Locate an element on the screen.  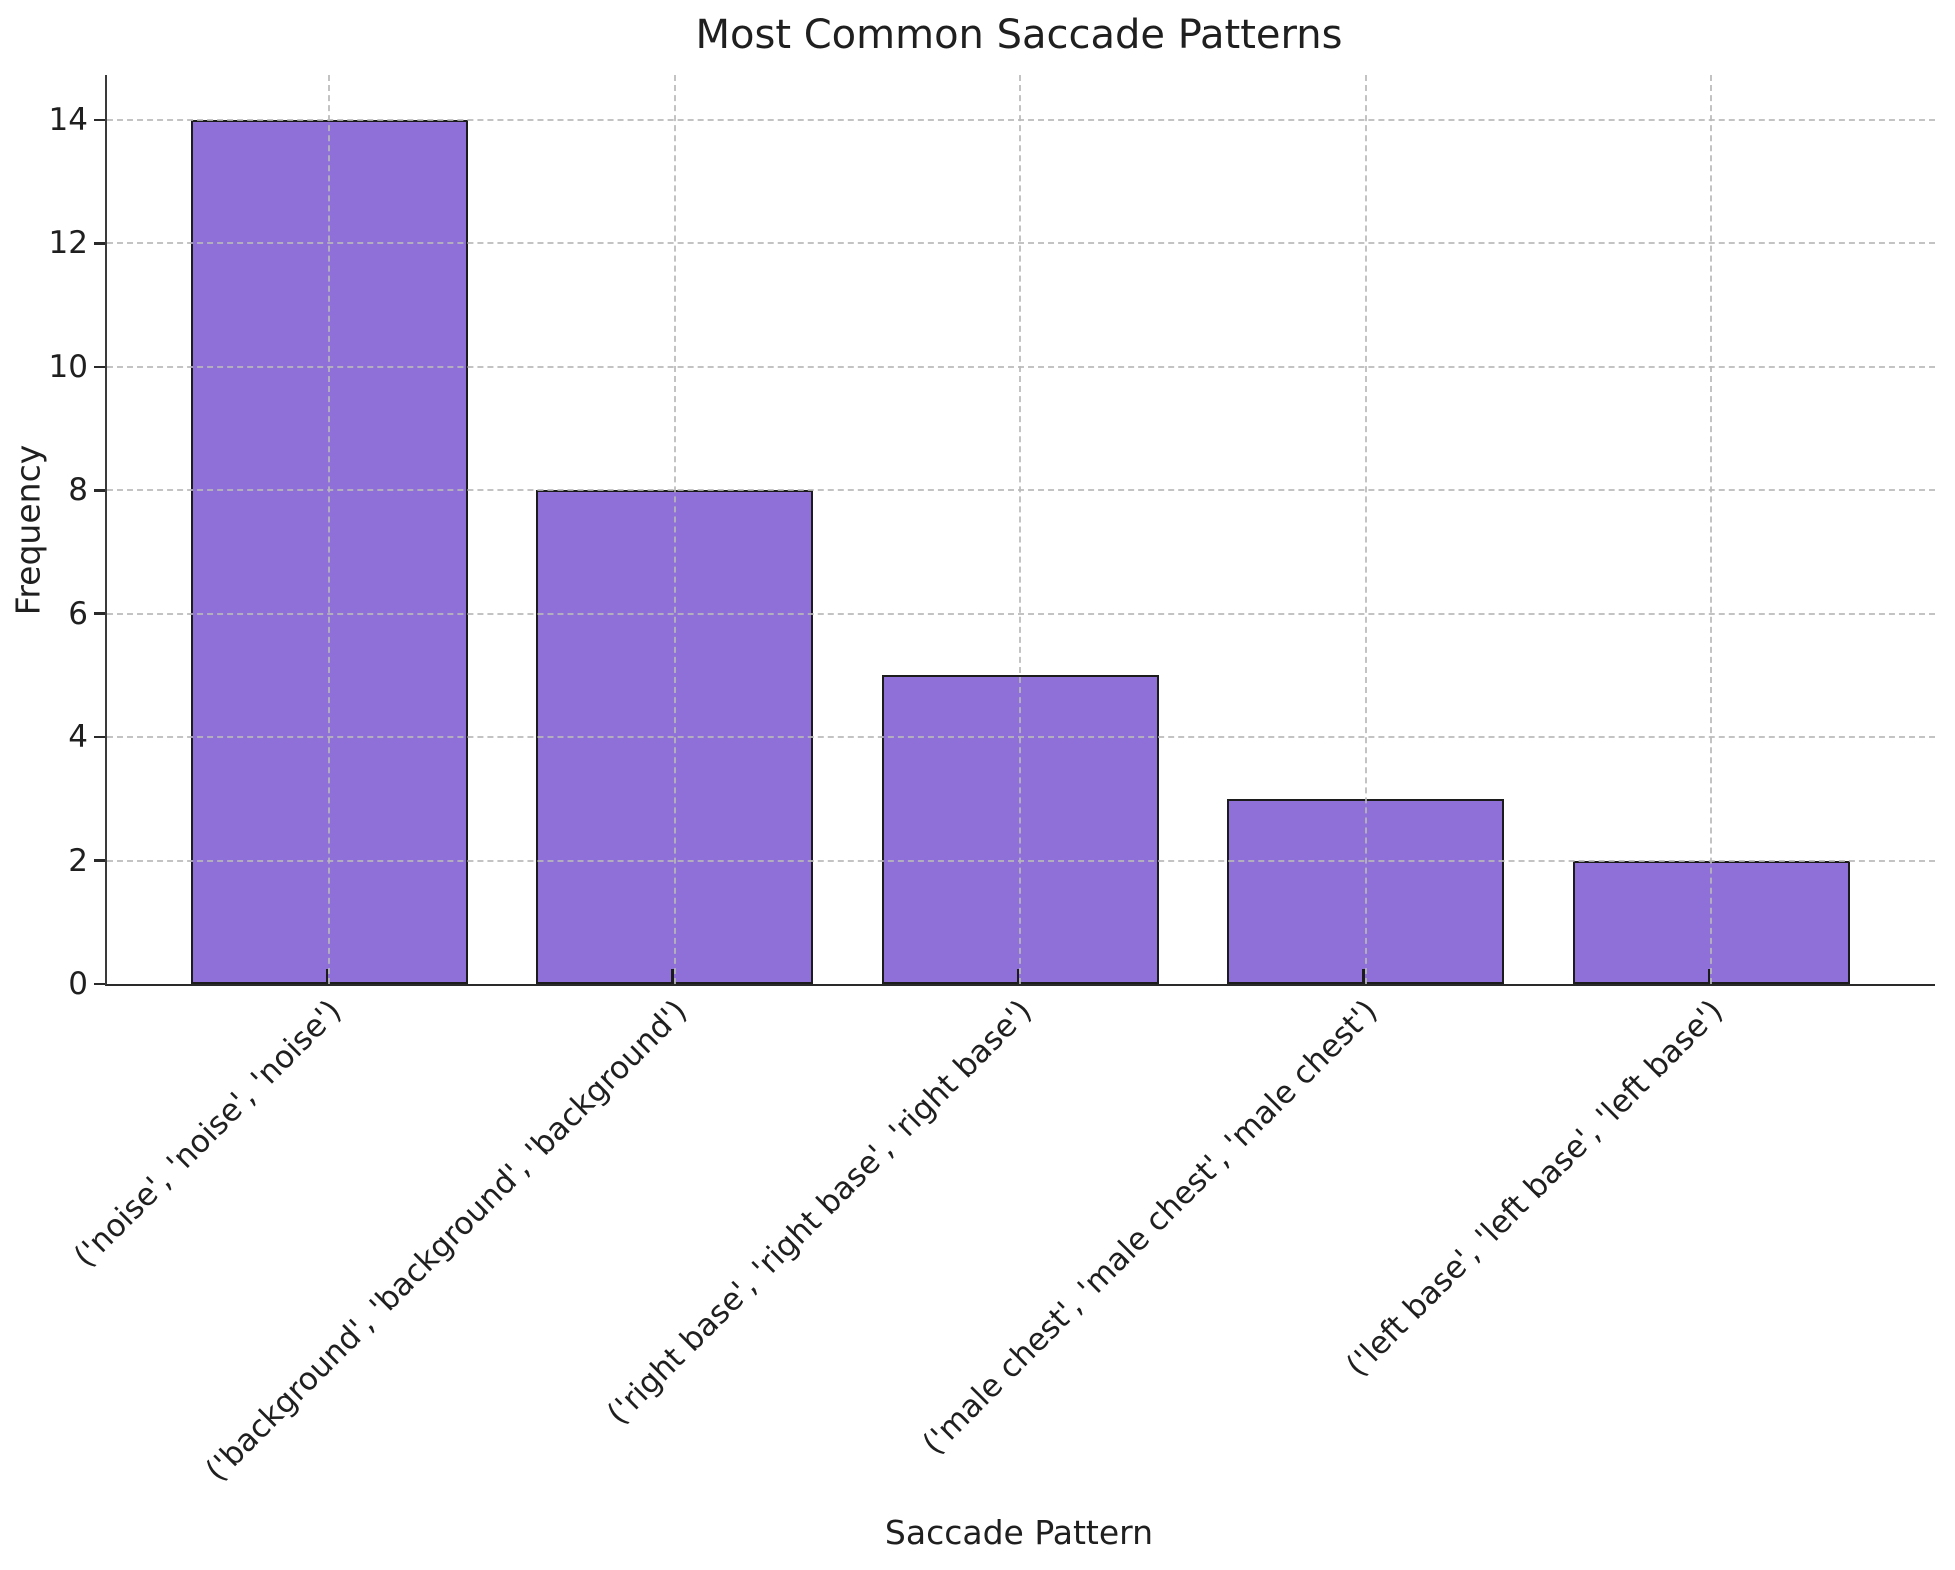
chart-title: Most Common Saccade Patterns is located at coordinates (1019, 35).